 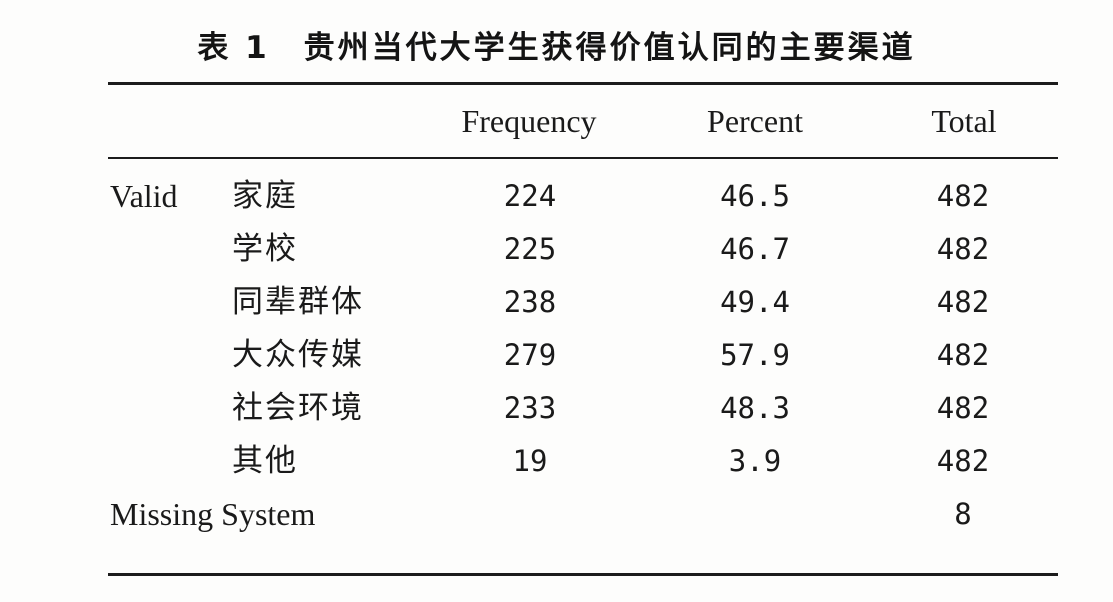 I want to click on row-frequency: 224, so click(x=530, y=196).